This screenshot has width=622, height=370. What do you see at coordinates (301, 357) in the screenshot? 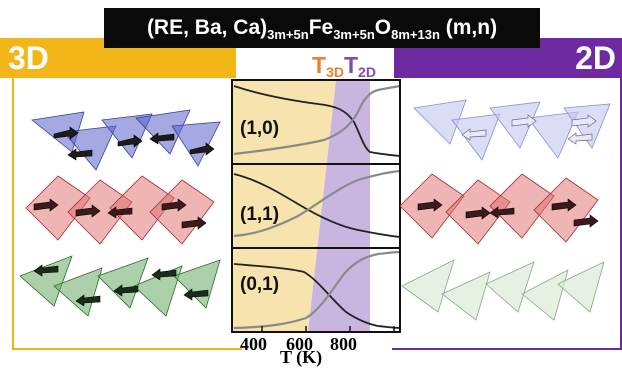
I see `x-axis-label: T (K)` at bounding box center [301, 357].